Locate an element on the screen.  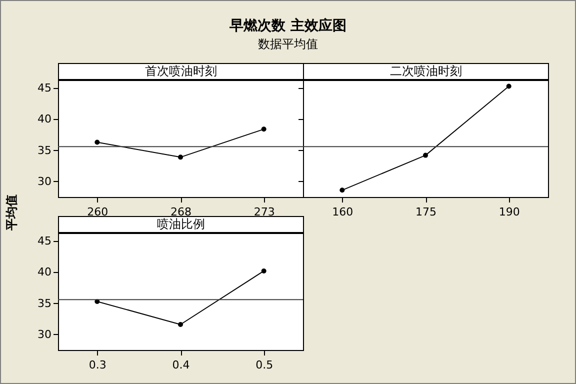
x-tick-label: 273 is located at coordinates (264, 212).